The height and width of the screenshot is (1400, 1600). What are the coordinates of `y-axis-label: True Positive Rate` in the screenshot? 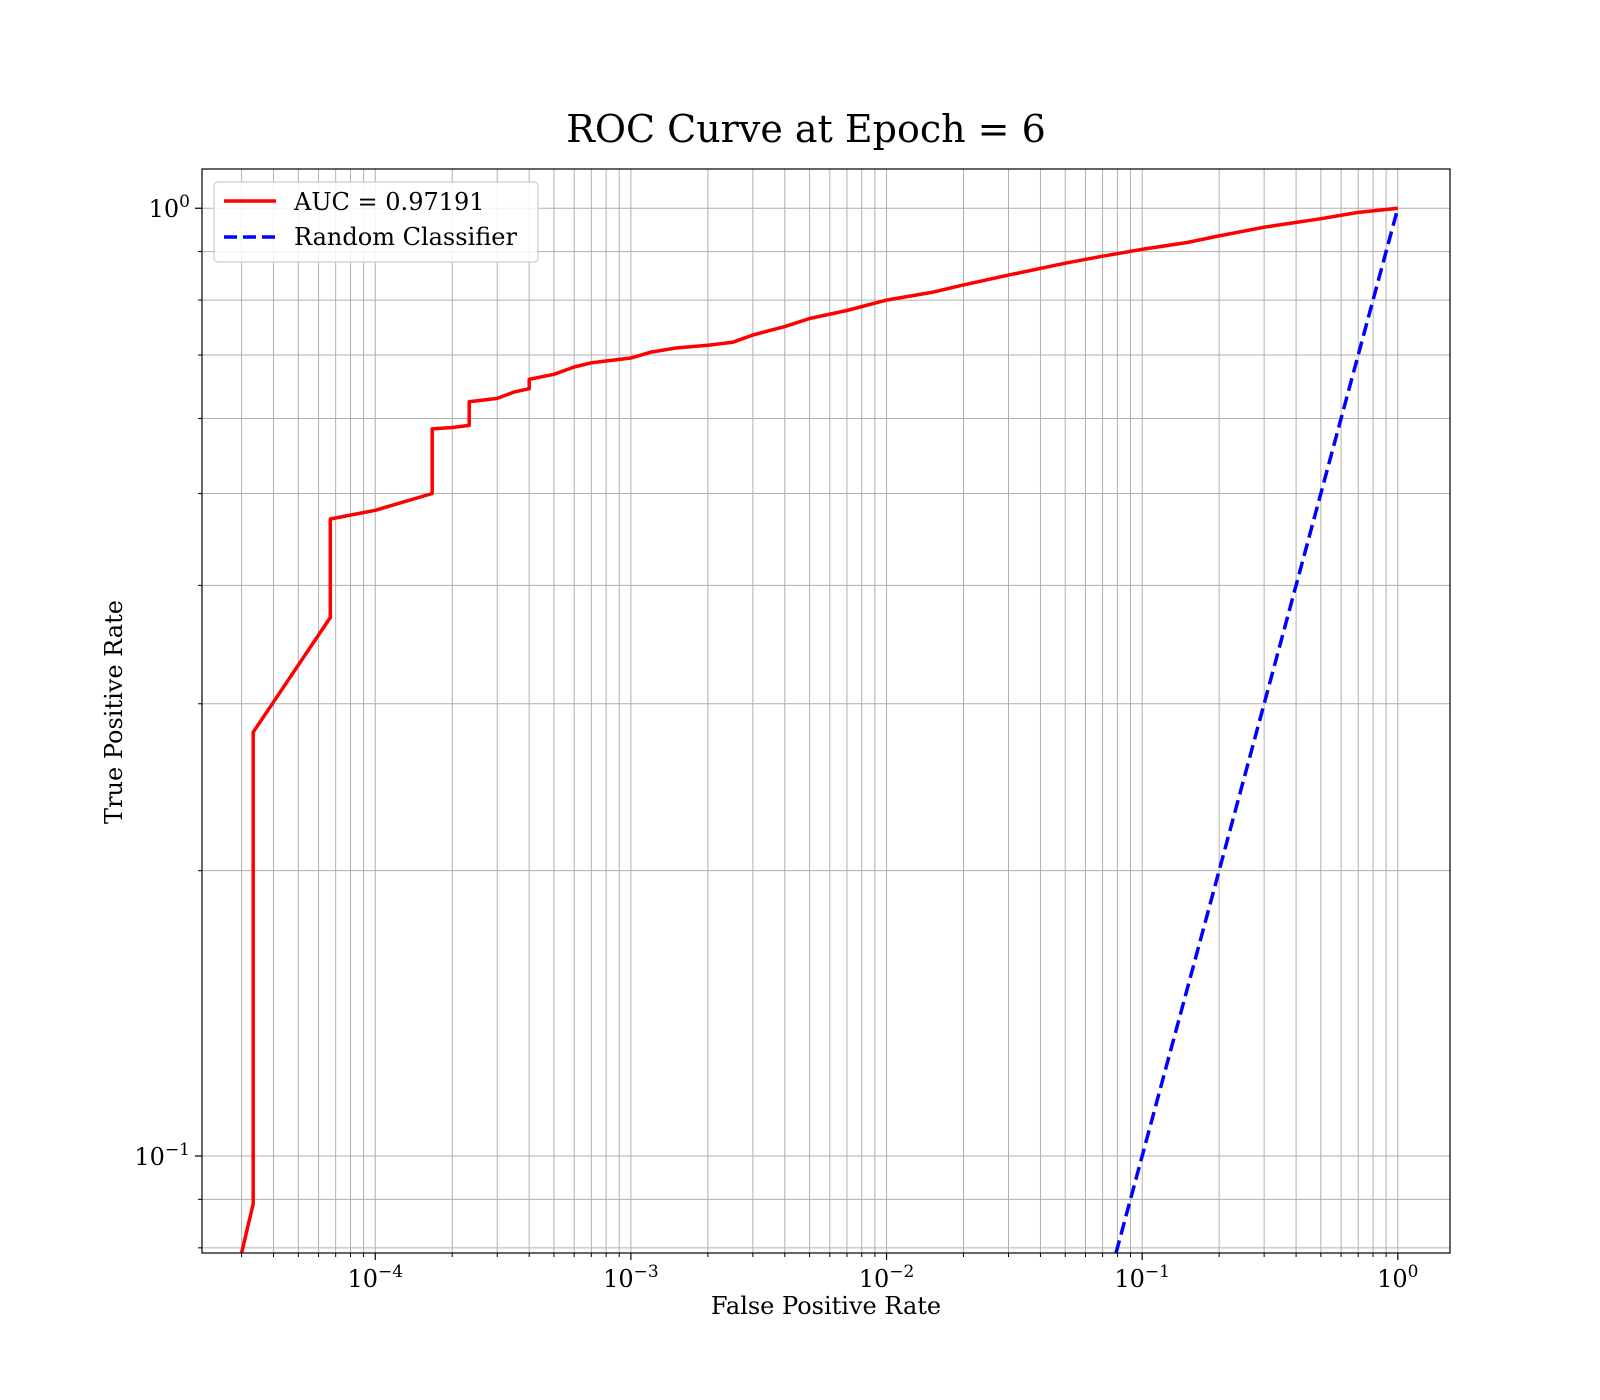 It's located at (114, 712).